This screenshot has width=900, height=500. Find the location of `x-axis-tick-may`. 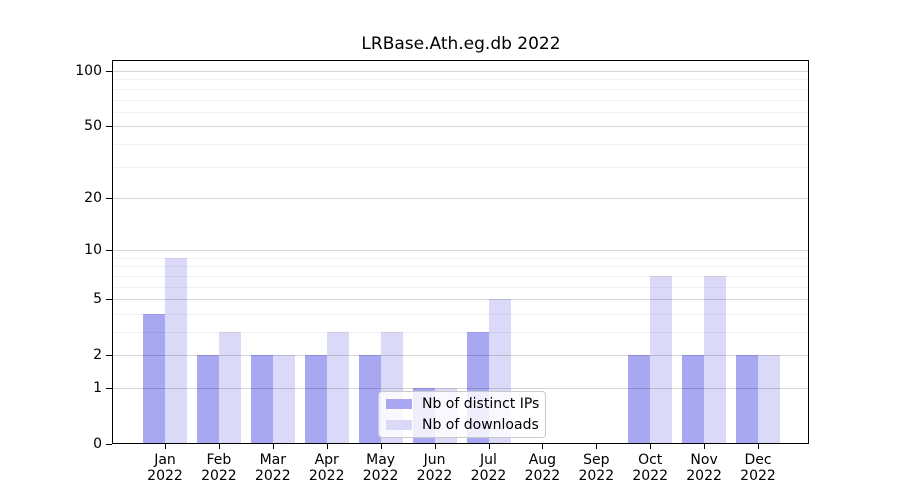

x-axis-tick-may is located at coordinates (381, 446).